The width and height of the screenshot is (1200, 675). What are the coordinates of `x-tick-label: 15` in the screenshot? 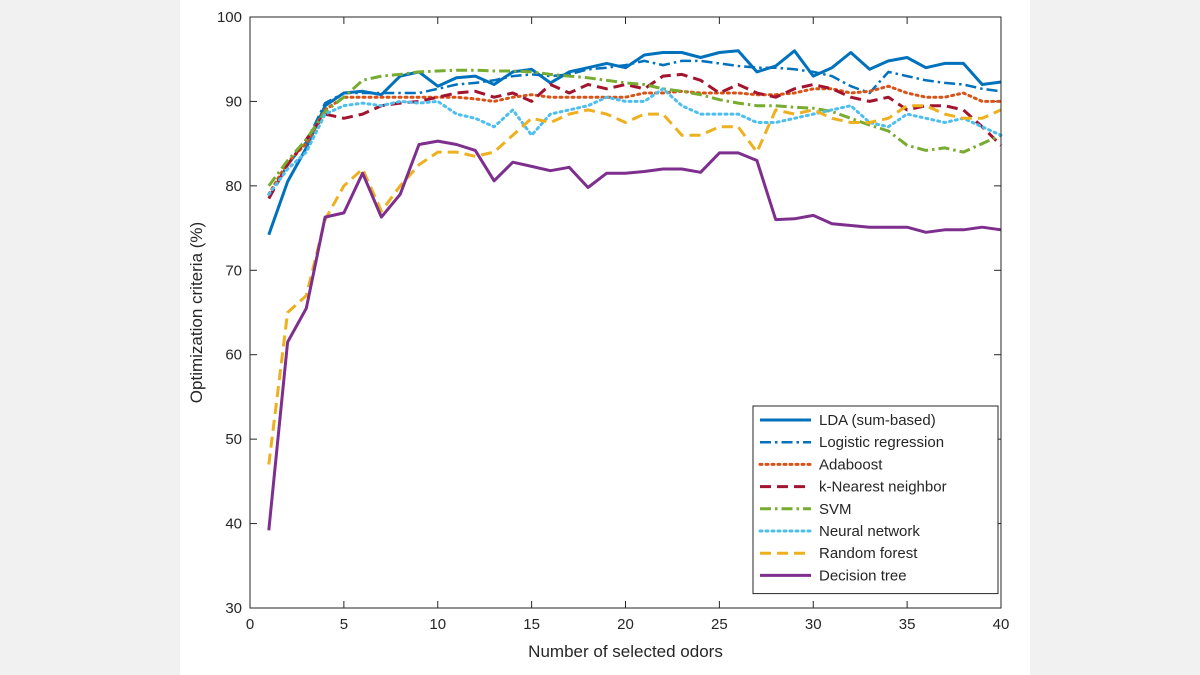 It's located at (531, 624).